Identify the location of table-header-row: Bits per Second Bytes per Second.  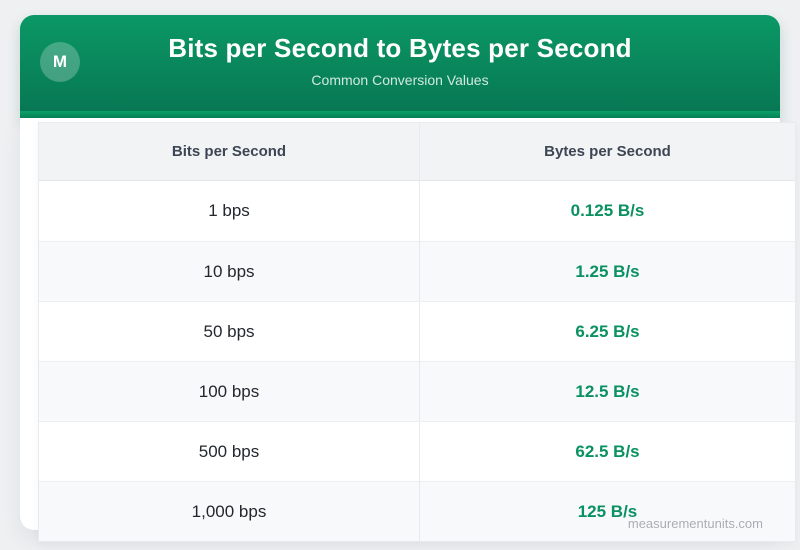
(417, 152).